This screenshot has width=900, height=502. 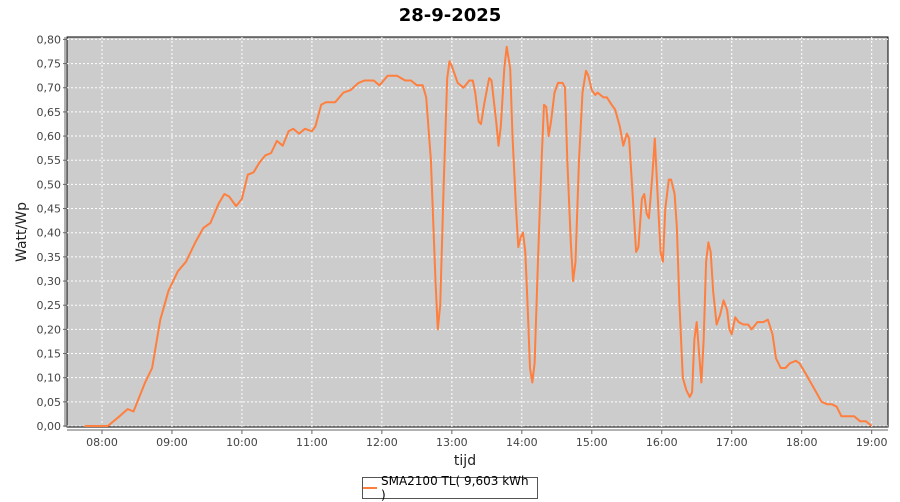 I want to click on y-tick-label: 0,45, so click(x=49, y=209).